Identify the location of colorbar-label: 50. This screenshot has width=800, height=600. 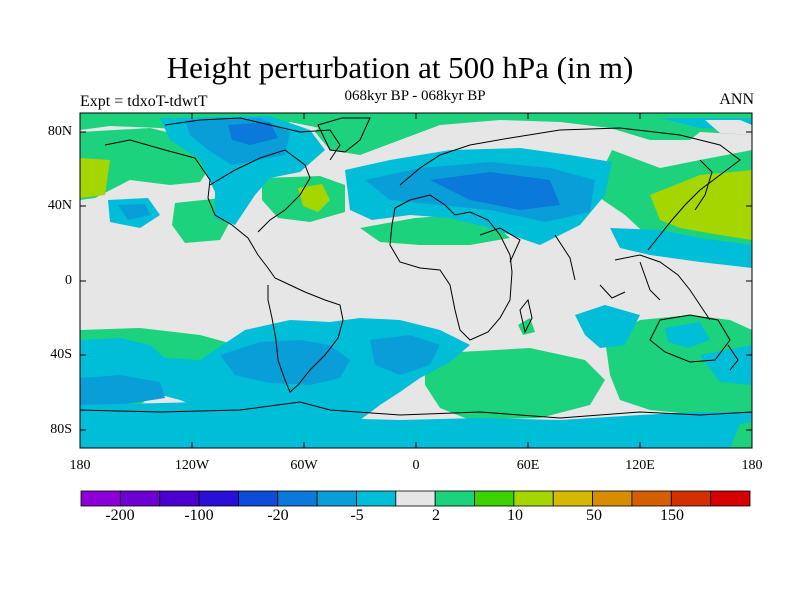
(594, 515).